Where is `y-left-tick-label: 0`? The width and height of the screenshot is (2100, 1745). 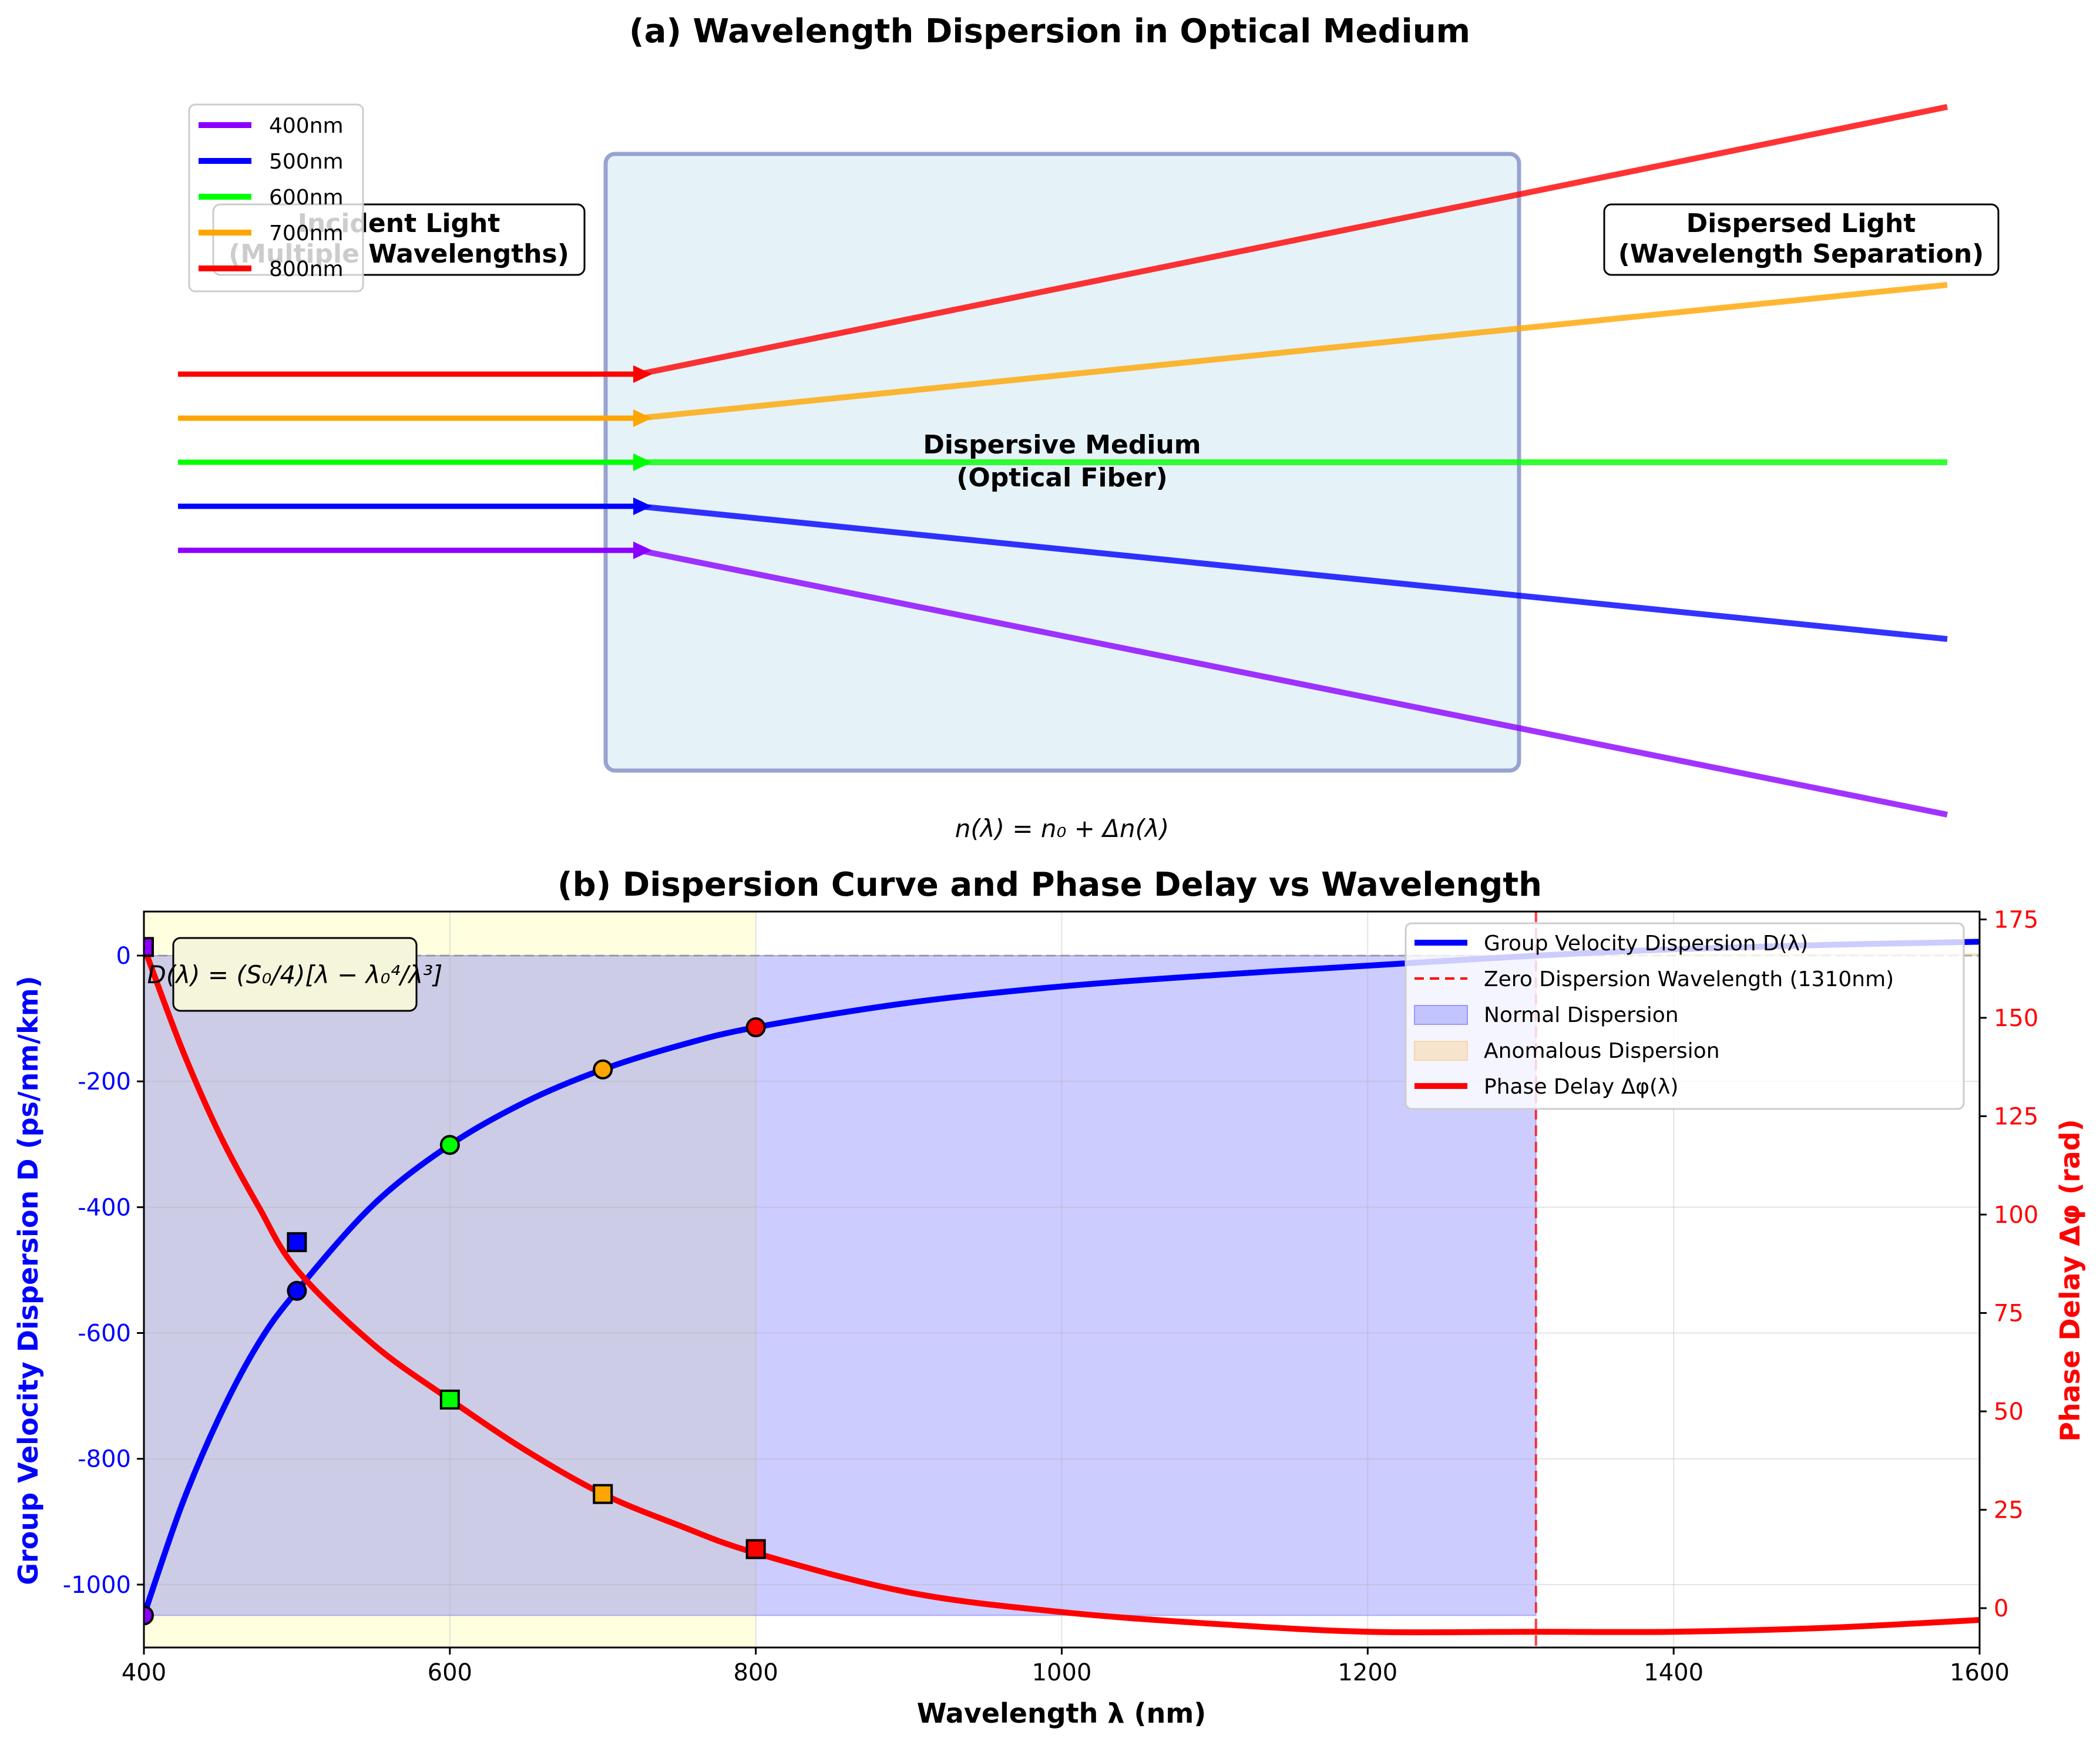
y-left-tick-label: 0 is located at coordinates (123, 957).